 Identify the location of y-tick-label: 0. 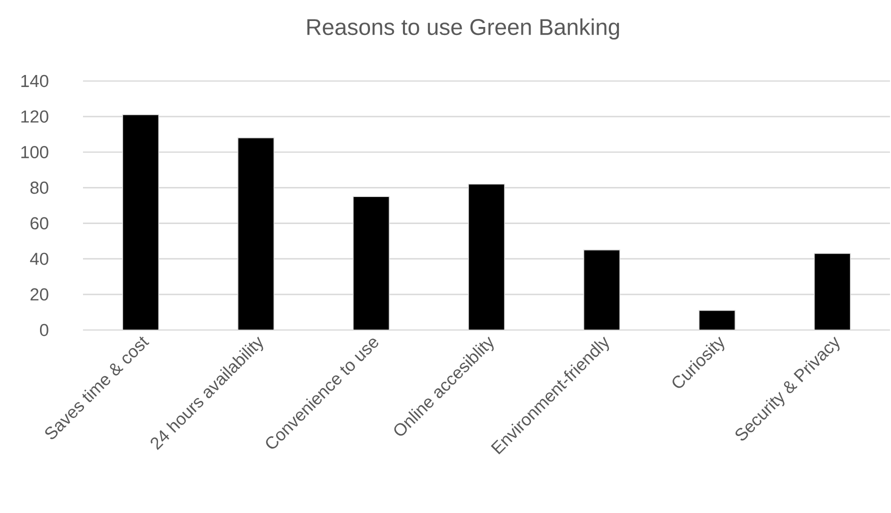
(44, 330).